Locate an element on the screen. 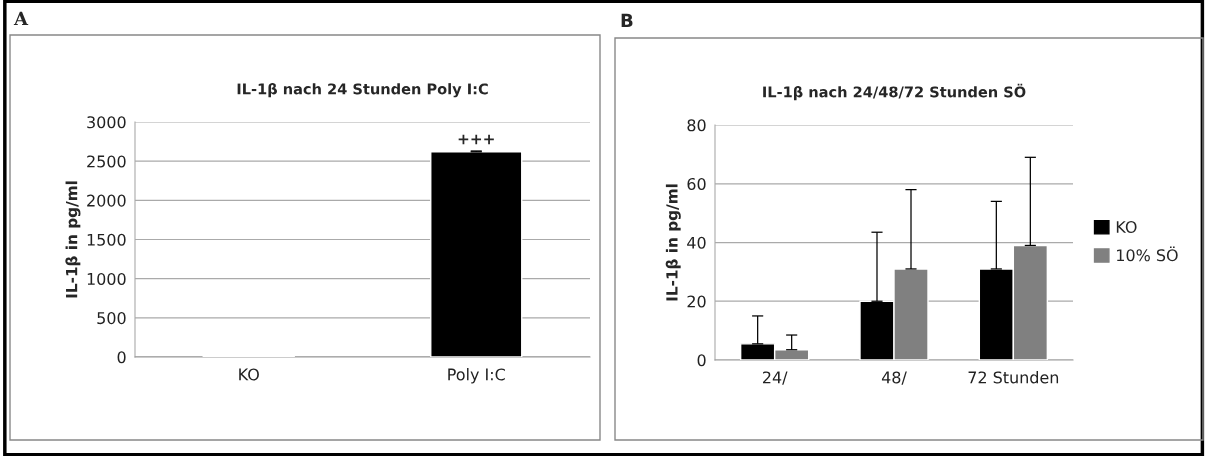  x-tick-label: 48/ is located at coordinates (894, 378).